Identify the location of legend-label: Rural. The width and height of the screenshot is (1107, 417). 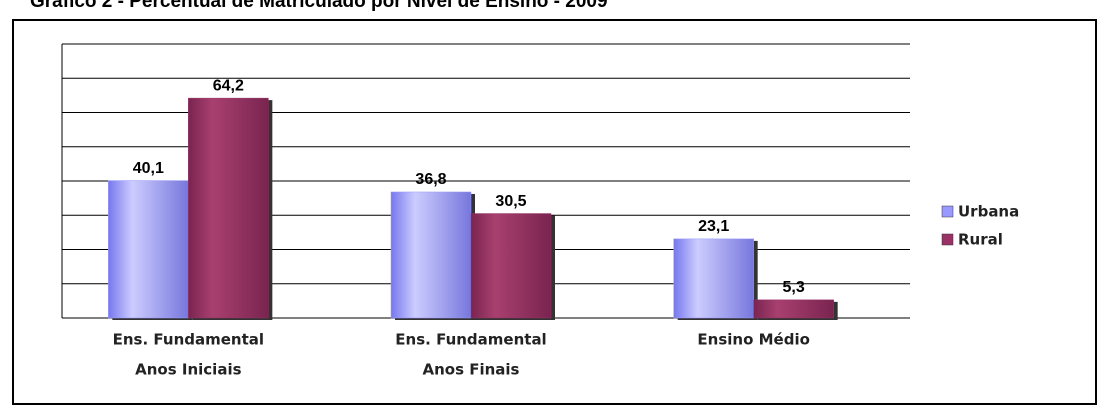
(980, 240).